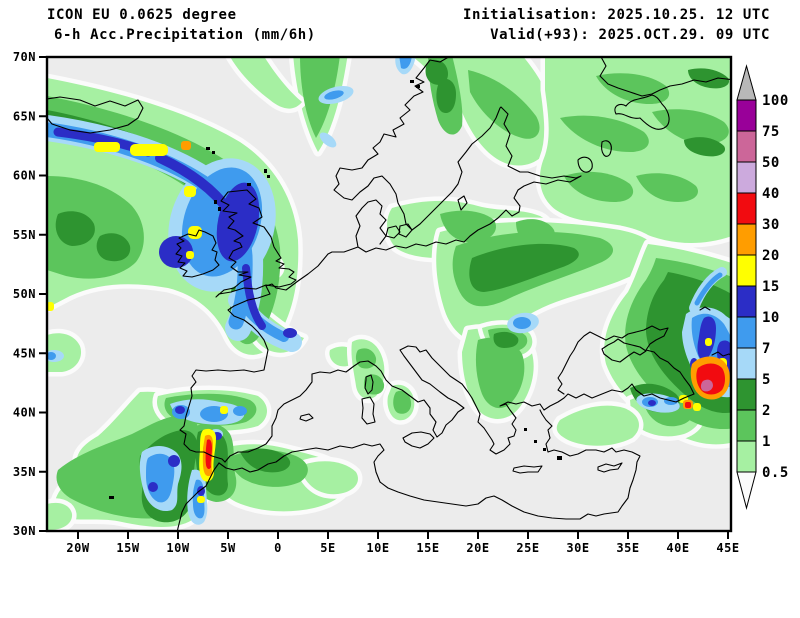  I want to click on legend-value-label: 20, so click(771, 256).